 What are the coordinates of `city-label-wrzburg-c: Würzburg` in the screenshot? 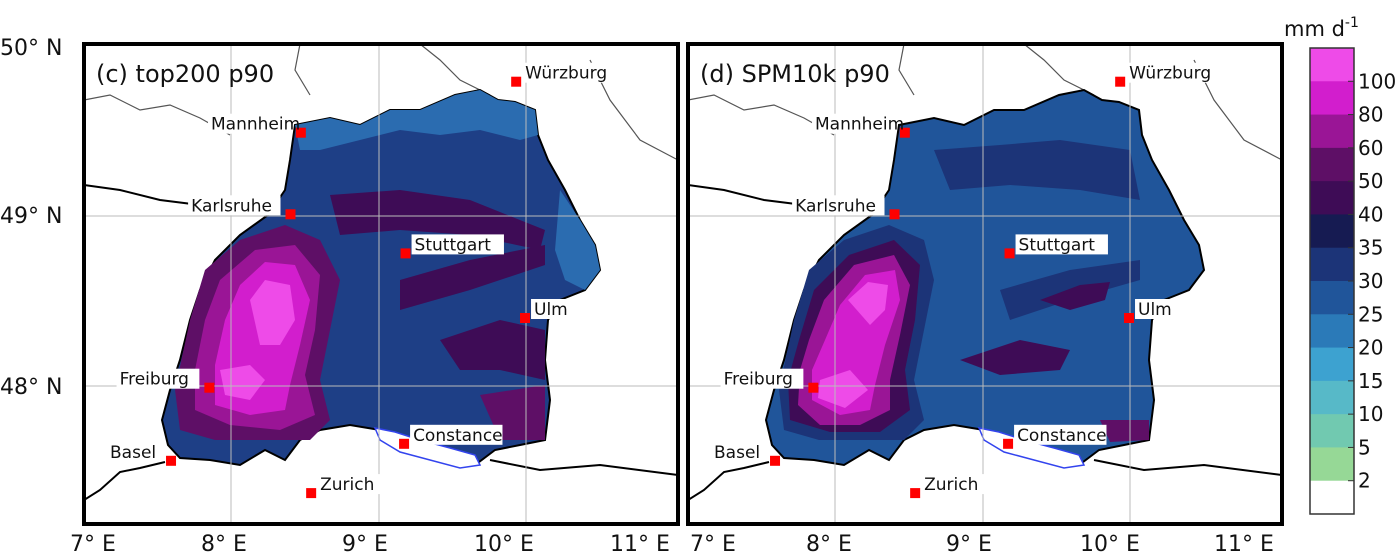 It's located at (566, 74).